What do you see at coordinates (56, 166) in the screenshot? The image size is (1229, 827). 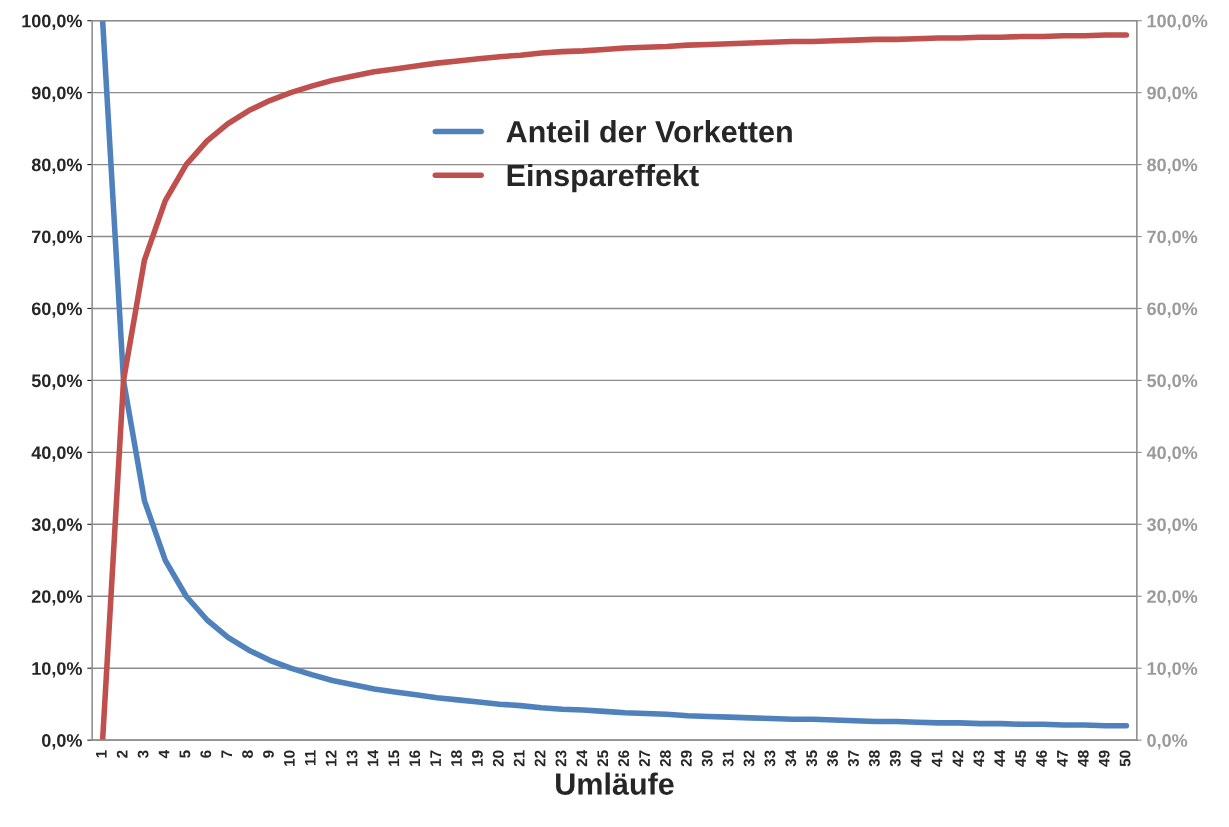 I see `y-tick-label: 80,0%` at bounding box center [56, 166].